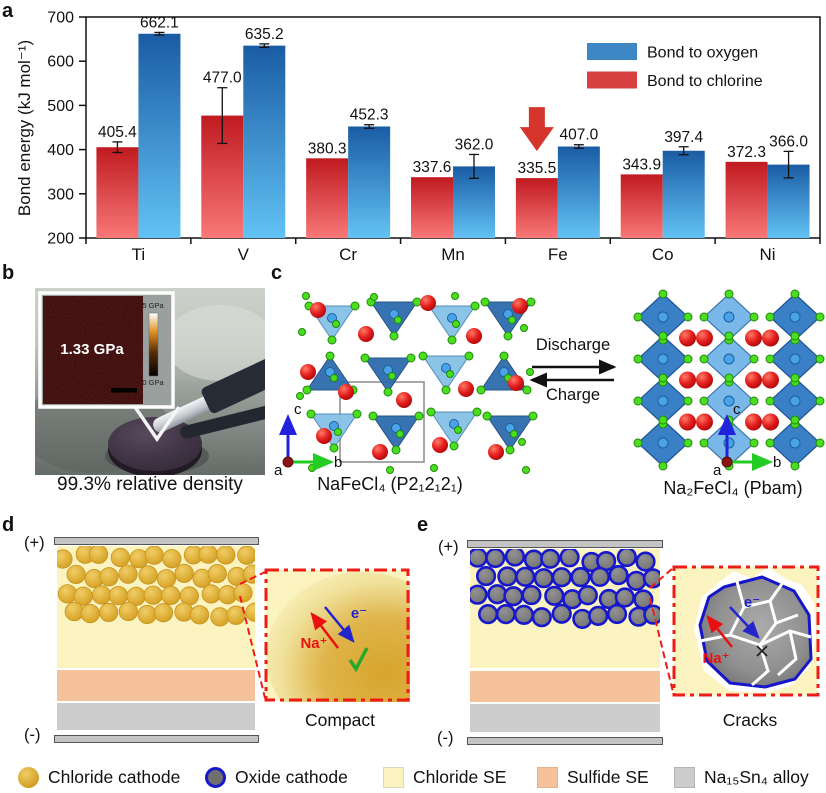 This screenshot has height=793, width=826. I want to click on panel-e-label: e, so click(423, 525).